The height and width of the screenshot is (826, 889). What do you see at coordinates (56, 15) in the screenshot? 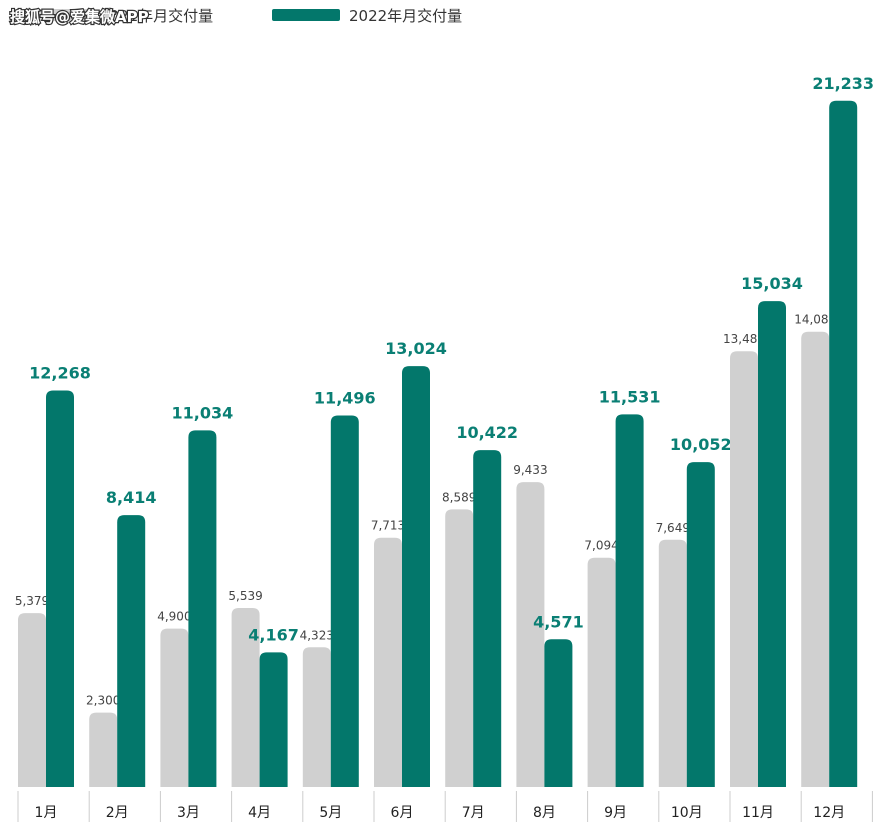
I see `legend-swatch-2021` at bounding box center [56, 15].